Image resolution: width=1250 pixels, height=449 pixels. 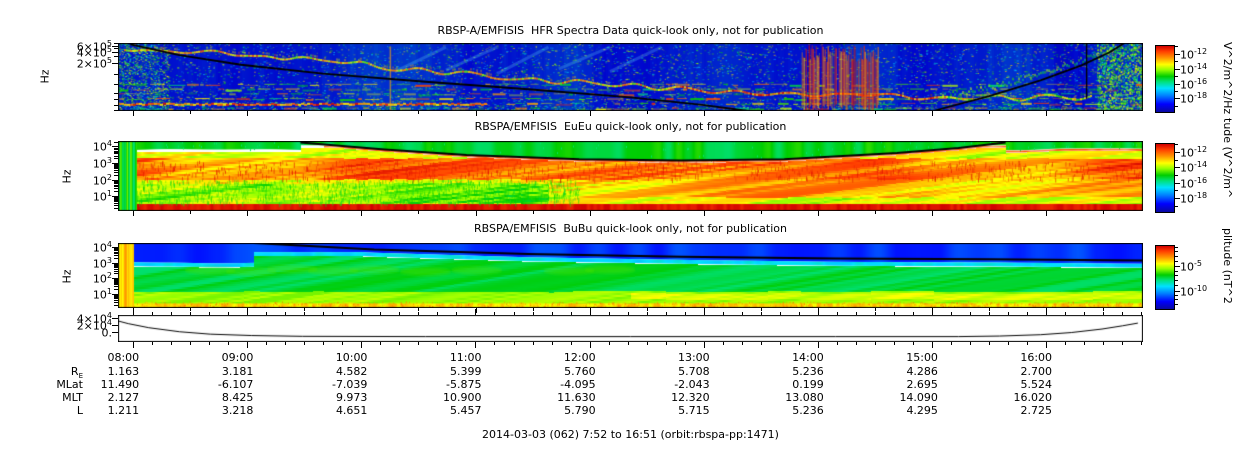 I want to click on ephemeris-value: 0.199, so click(x=808, y=384).